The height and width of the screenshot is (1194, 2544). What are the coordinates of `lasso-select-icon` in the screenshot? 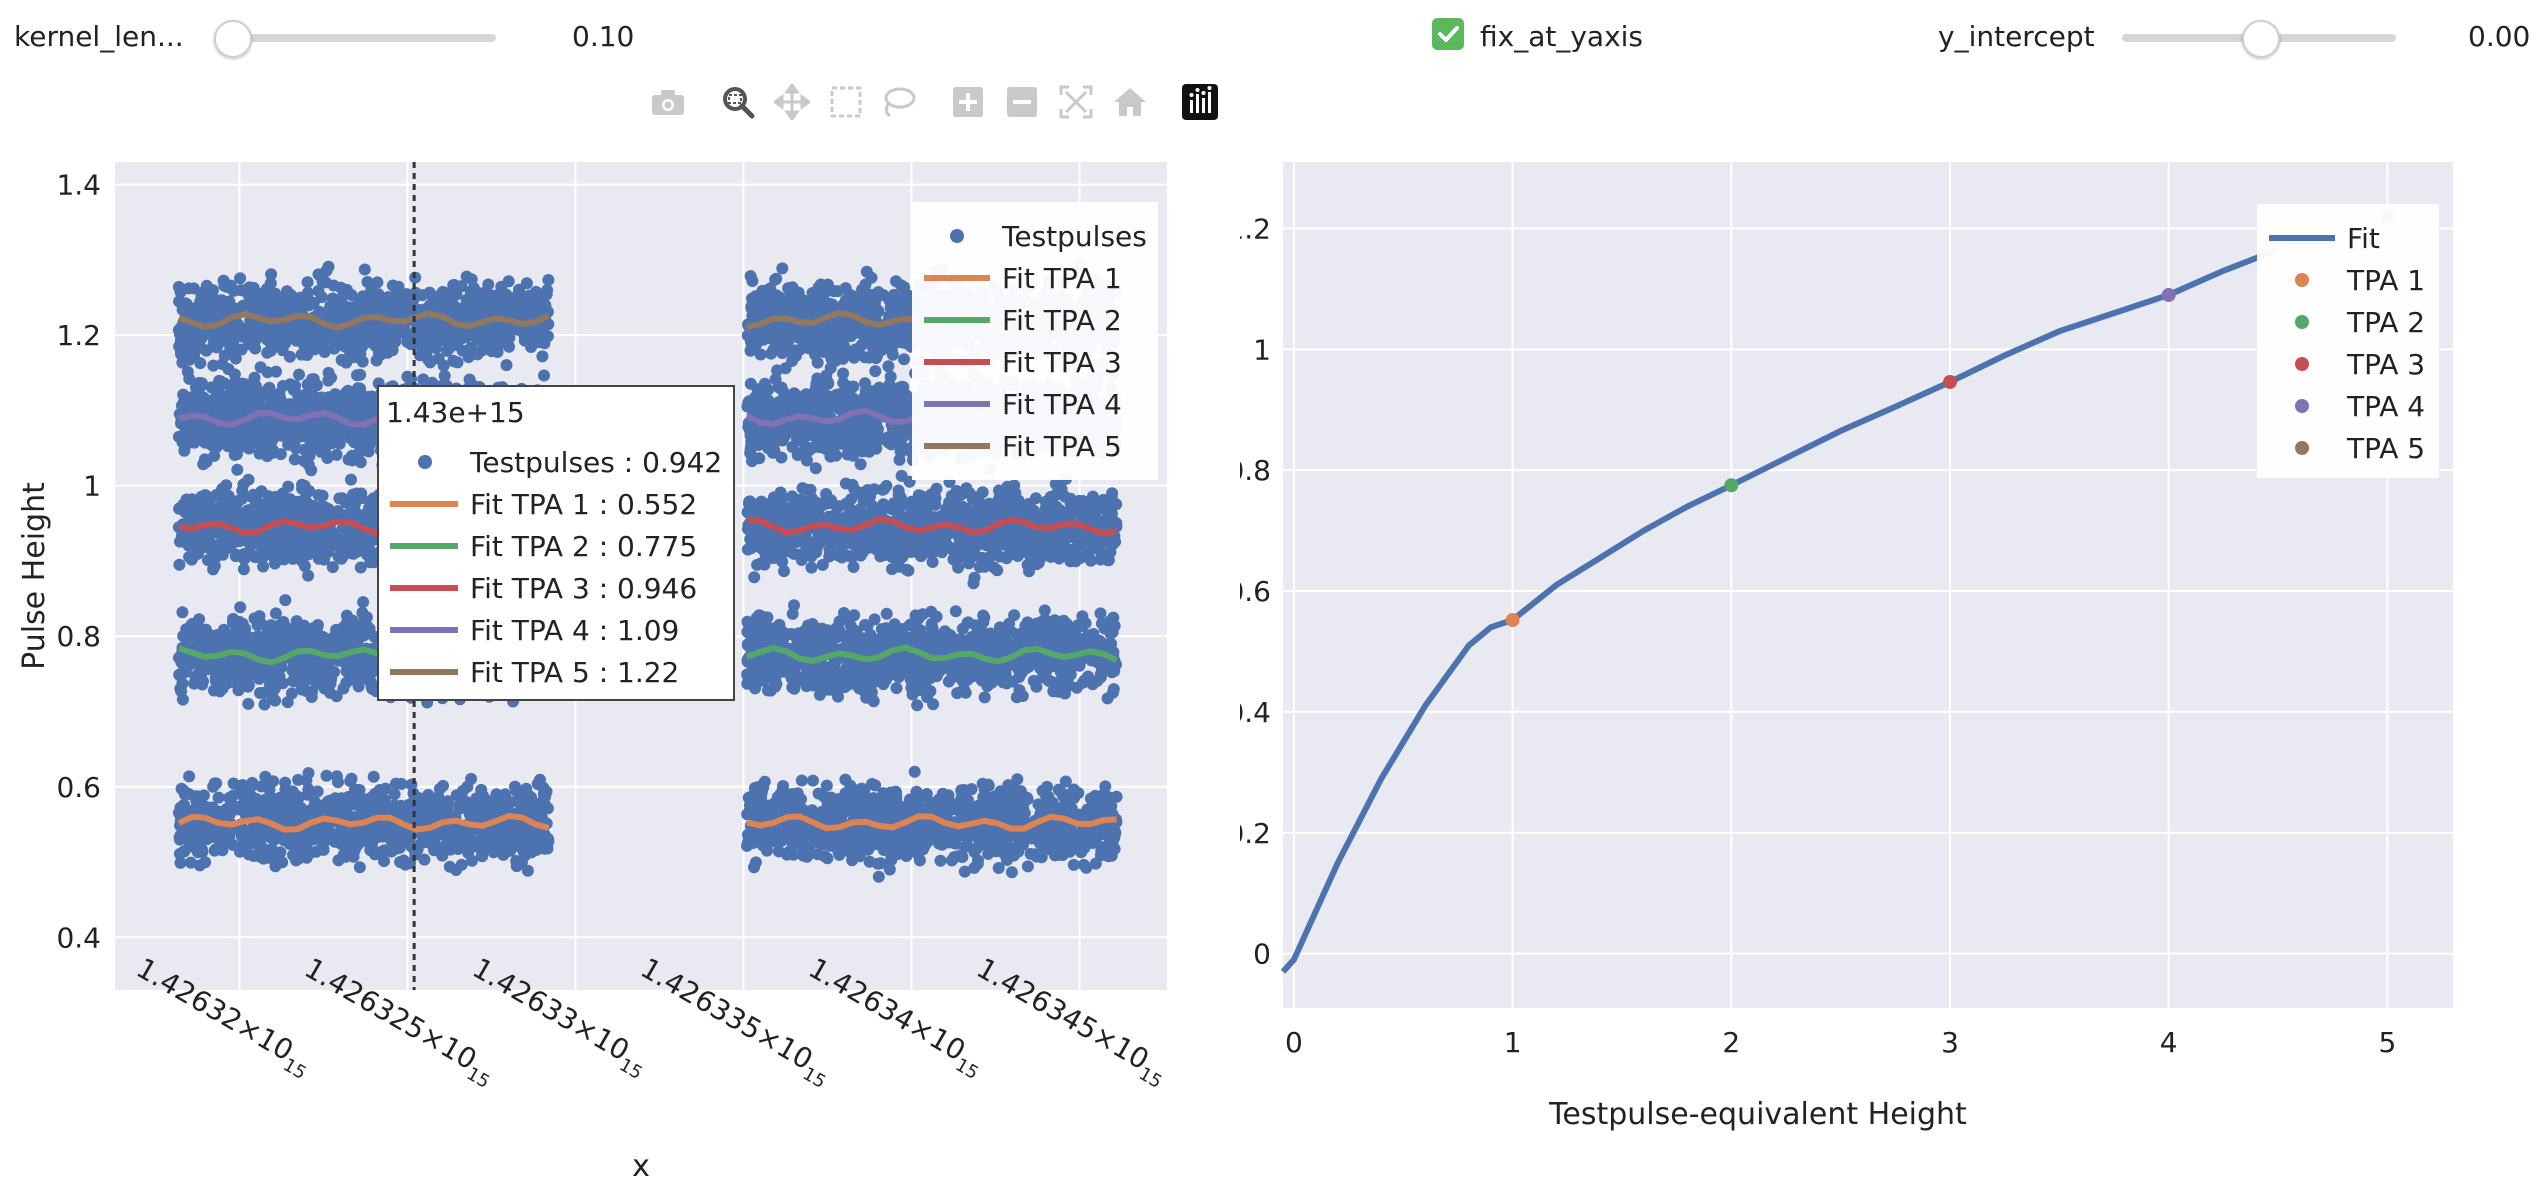 It's located at (898, 102).